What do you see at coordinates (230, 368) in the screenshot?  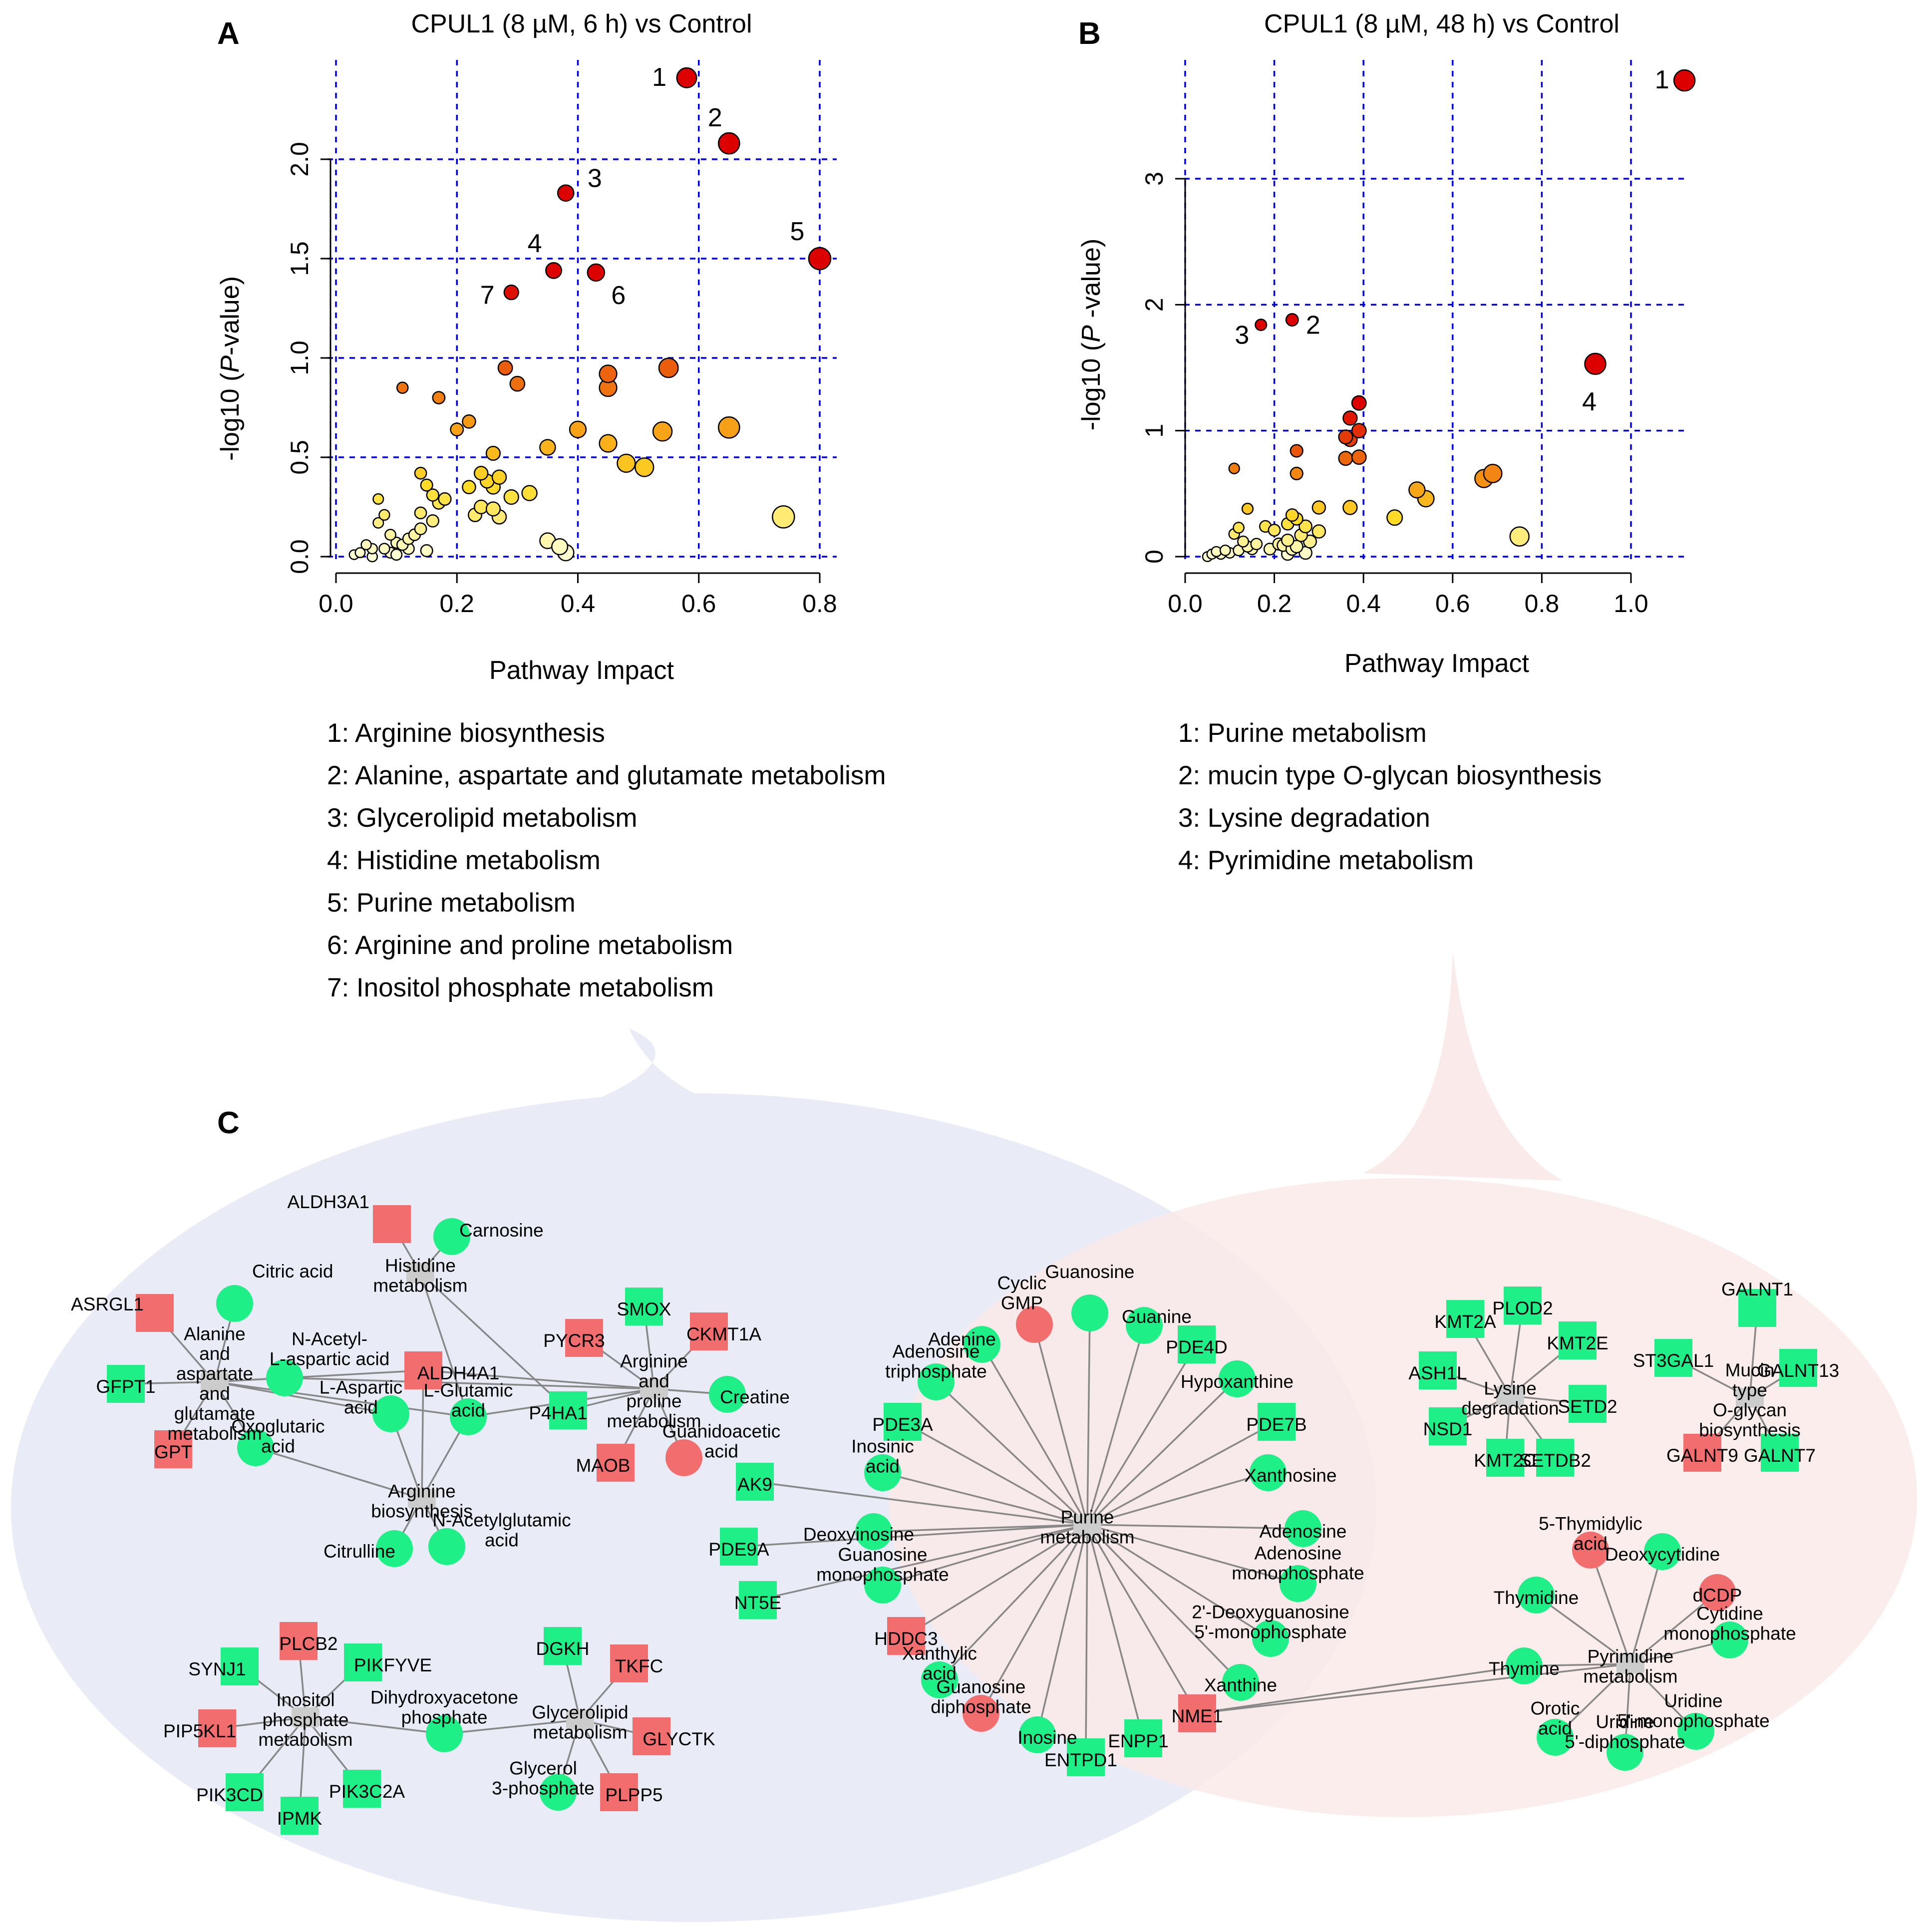 I see `panel-a-ylabel: -log10 (P-value)` at bounding box center [230, 368].